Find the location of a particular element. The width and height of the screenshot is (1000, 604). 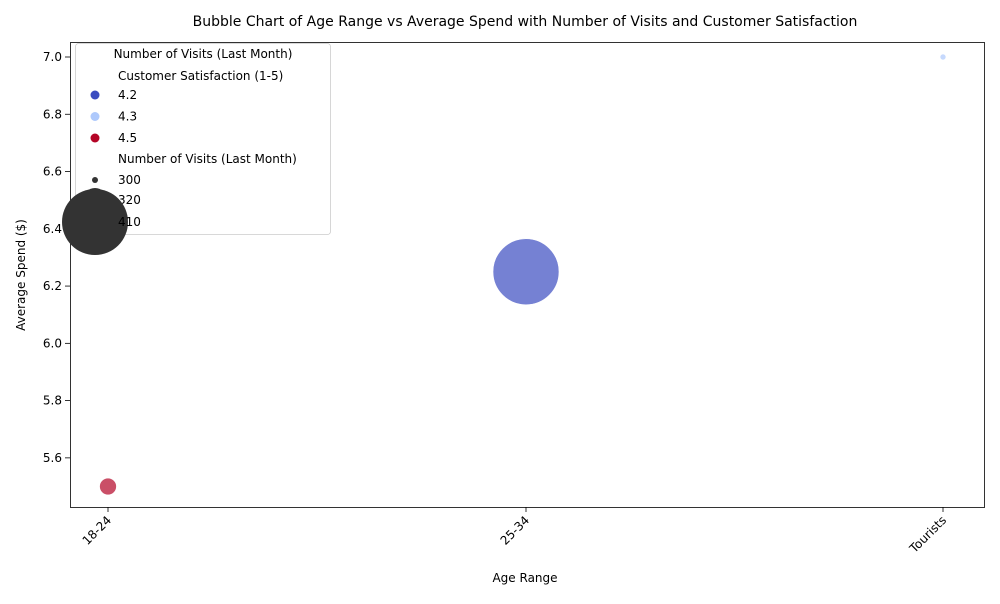

x-tick-label: 25-34 is located at coordinates (515, 530).